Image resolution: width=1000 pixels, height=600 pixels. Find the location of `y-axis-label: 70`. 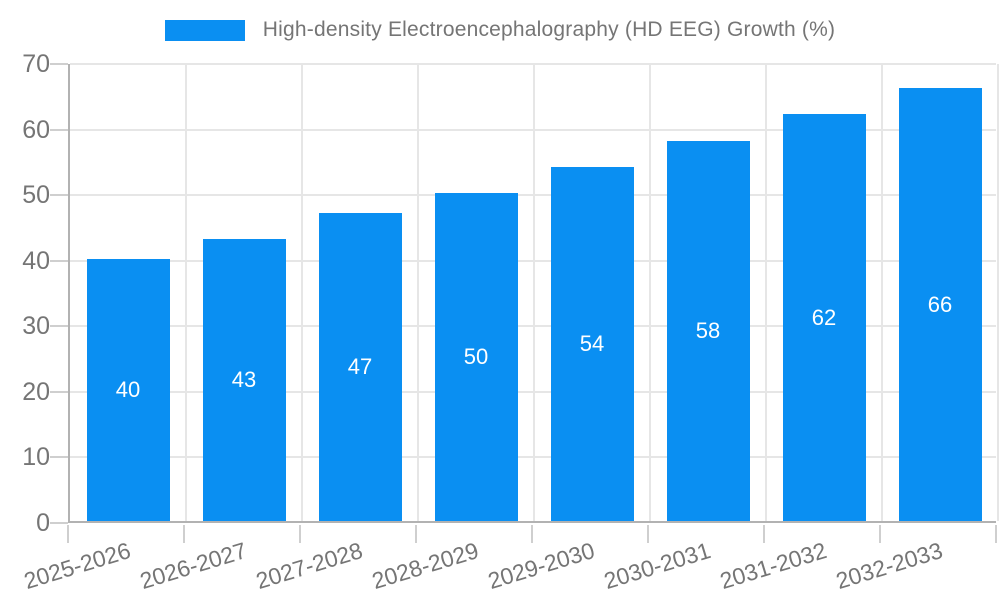

y-axis-label: 70 is located at coordinates (36, 64).